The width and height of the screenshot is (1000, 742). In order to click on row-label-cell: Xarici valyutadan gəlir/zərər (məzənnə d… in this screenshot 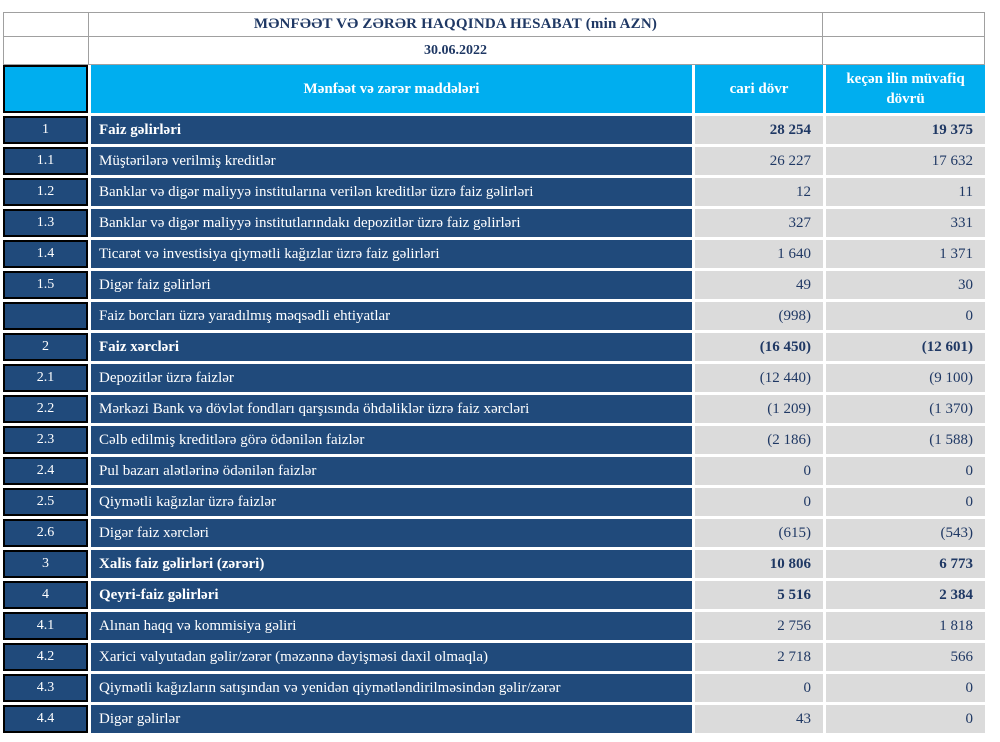, I will do `click(390, 657)`.